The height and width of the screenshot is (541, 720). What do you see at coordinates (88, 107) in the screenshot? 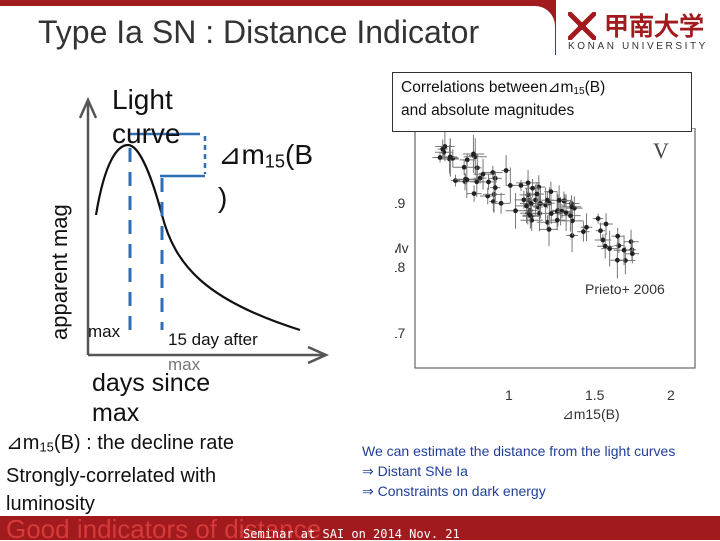
I see `y-axis-arrow` at bounding box center [88, 107].